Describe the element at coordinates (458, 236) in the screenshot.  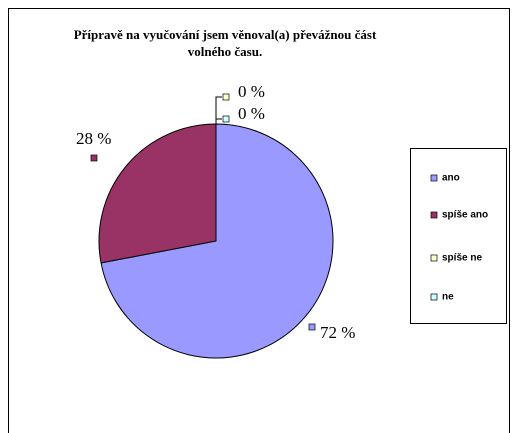
I see `legend-box` at that location.